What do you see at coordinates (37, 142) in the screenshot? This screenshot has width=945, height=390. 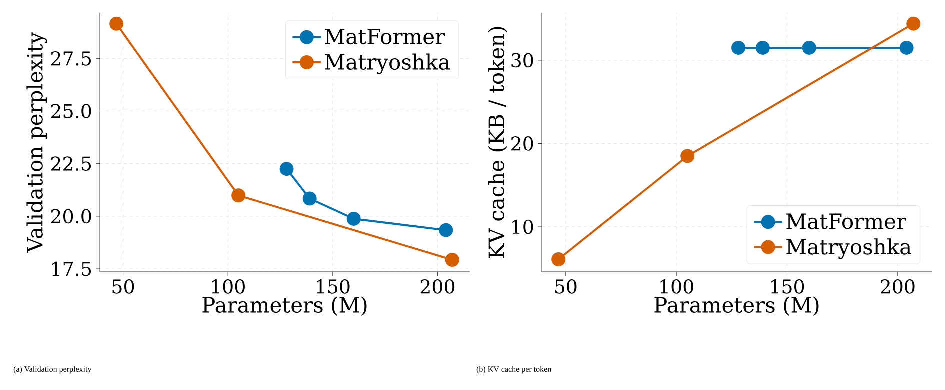 I see `y-axis-title: Validation perplexity` at bounding box center [37, 142].